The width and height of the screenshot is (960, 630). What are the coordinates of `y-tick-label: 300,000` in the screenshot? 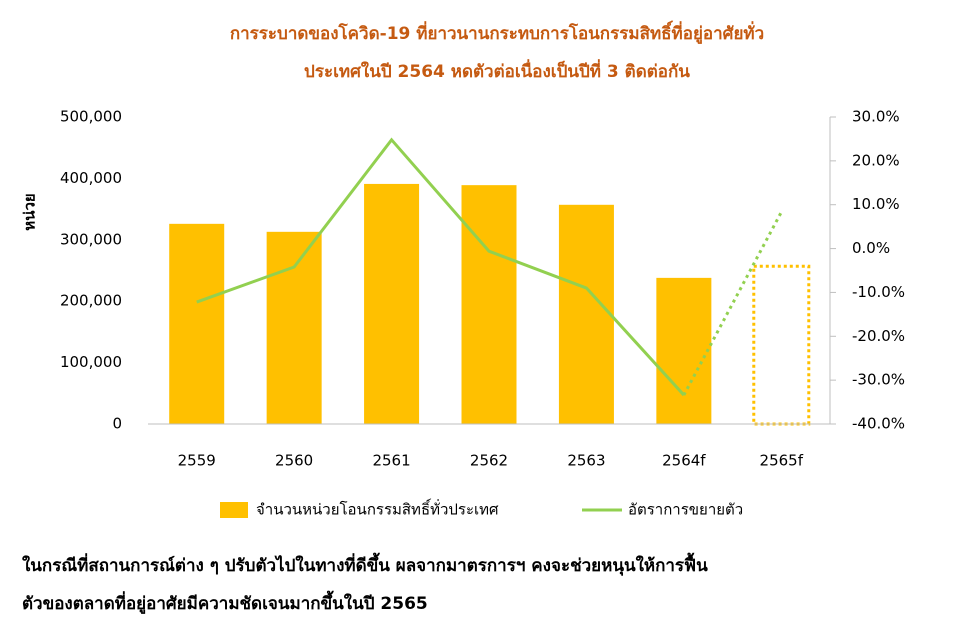 It's located at (91, 239).